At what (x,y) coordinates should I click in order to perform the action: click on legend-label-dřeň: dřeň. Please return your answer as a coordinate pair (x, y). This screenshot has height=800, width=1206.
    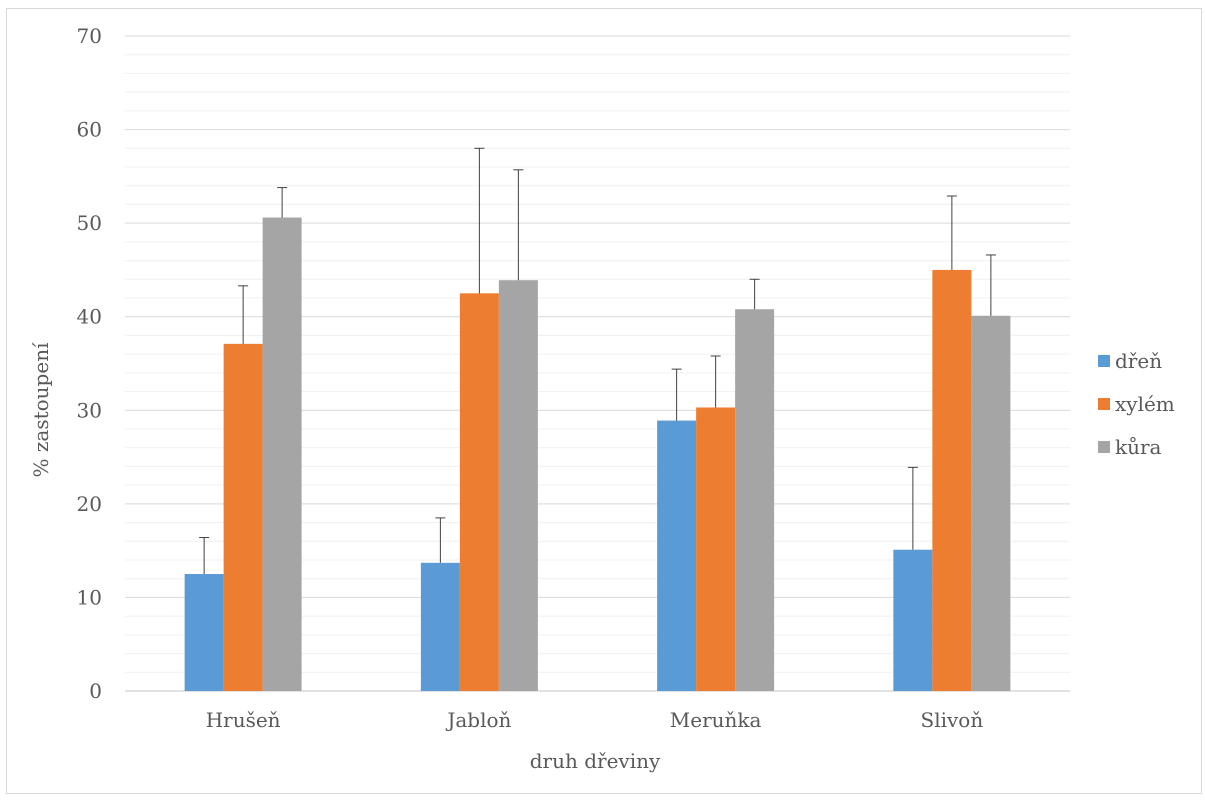
    Looking at the image, I should click on (1138, 361).